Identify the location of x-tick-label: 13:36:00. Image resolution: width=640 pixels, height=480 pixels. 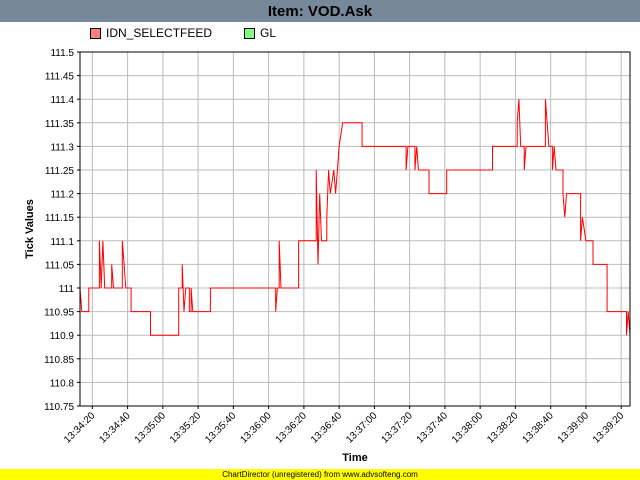
(256, 428).